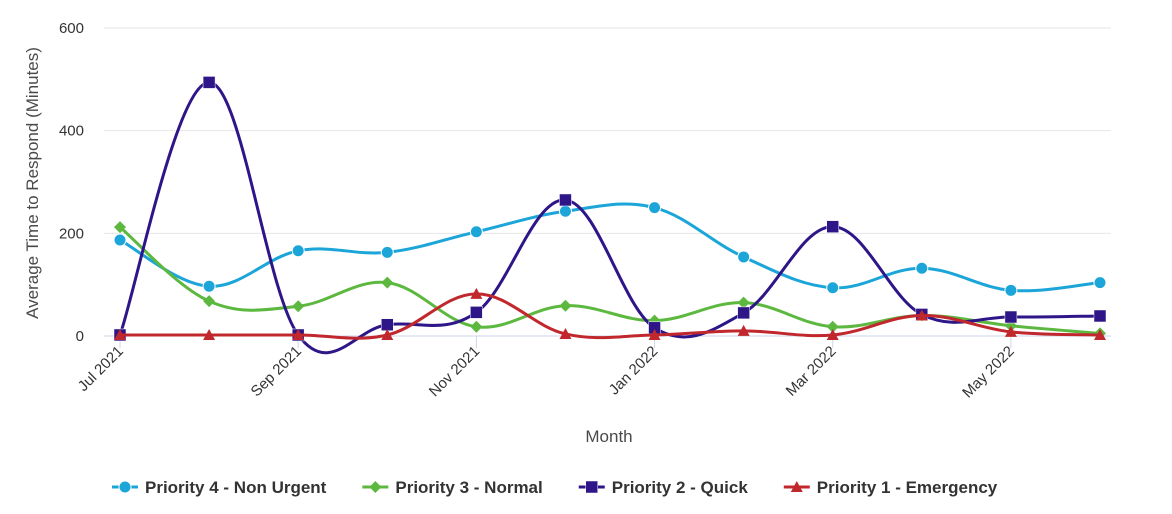  What do you see at coordinates (634, 371) in the screenshot?
I see `x-tick-label: Jan 2022` at bounding box center [634, 371].